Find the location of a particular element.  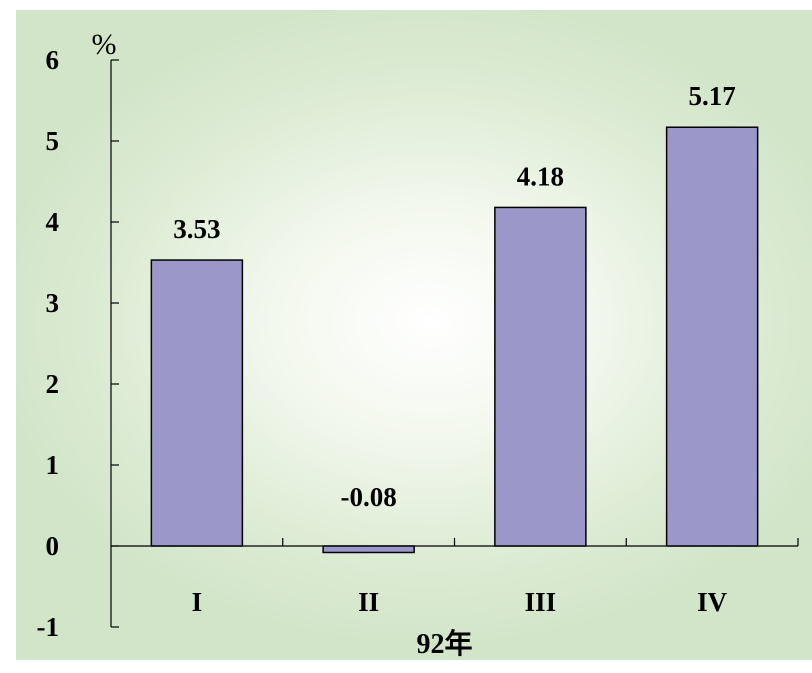

x-tick-label: IV is located at coordinates (712, 602).